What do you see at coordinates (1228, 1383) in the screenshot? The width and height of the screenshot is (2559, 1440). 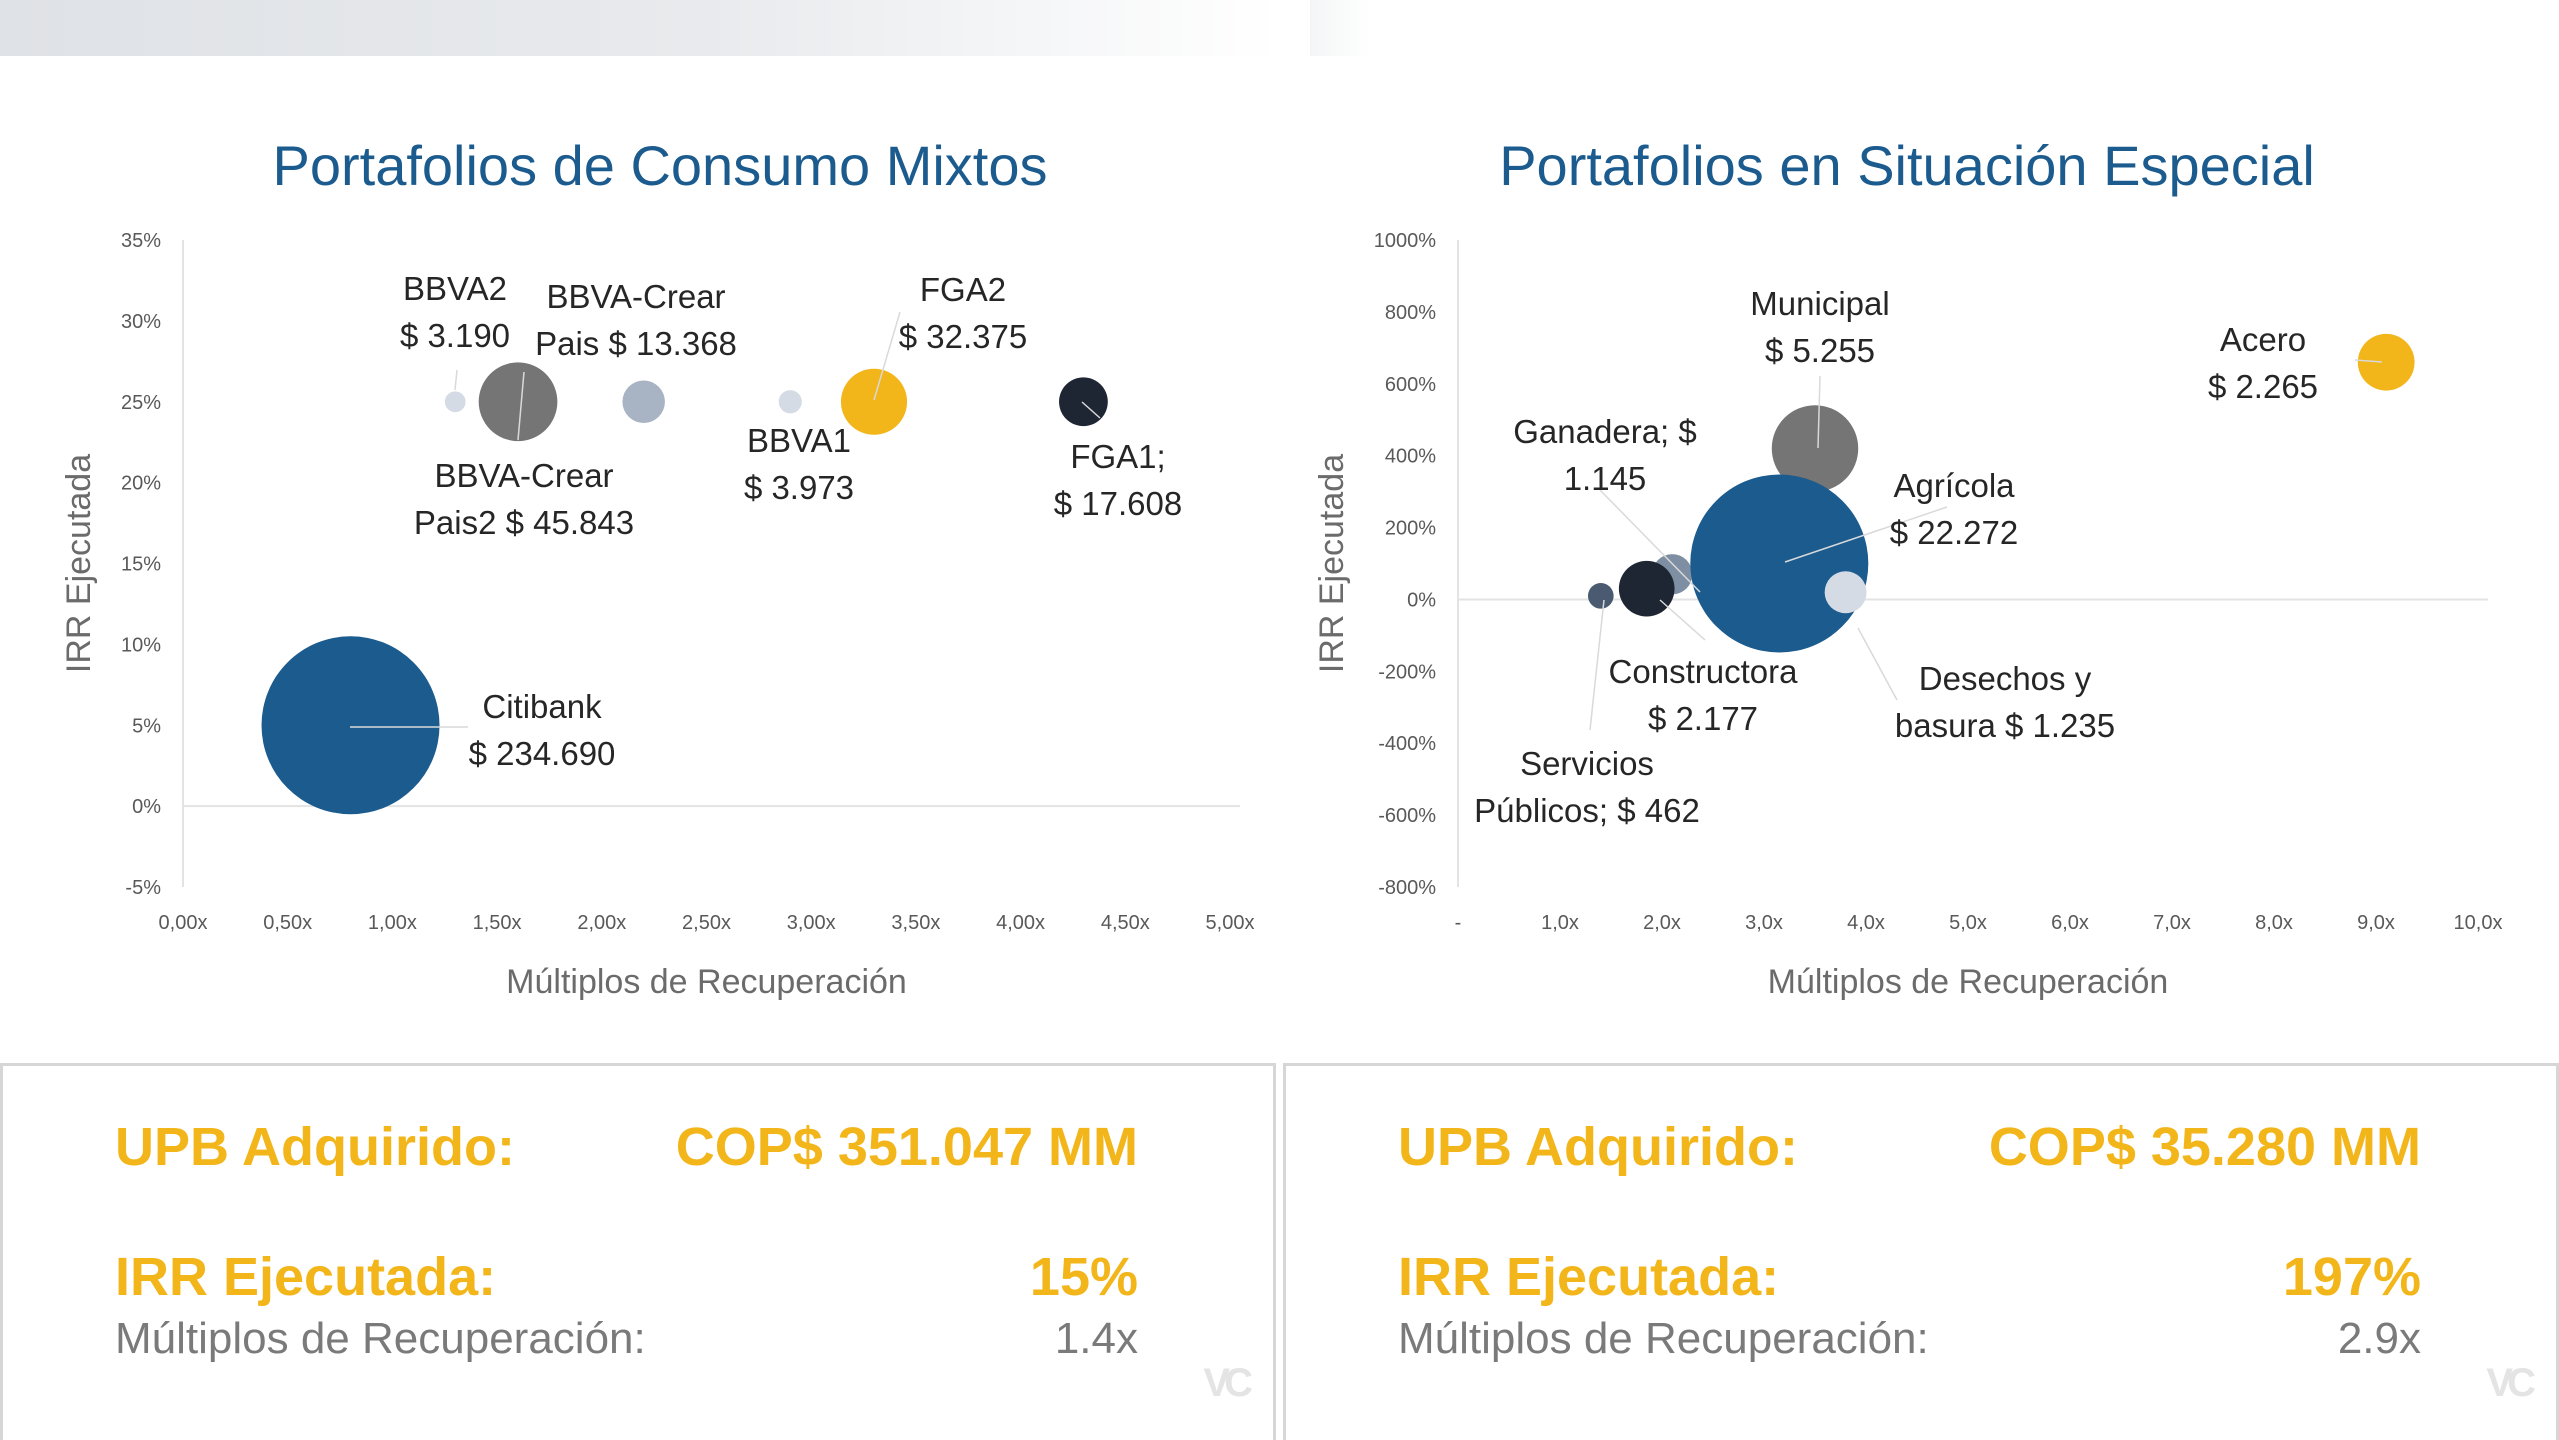 I see `vc-logo-icon: VC` at bounding box center [1228, 1383].